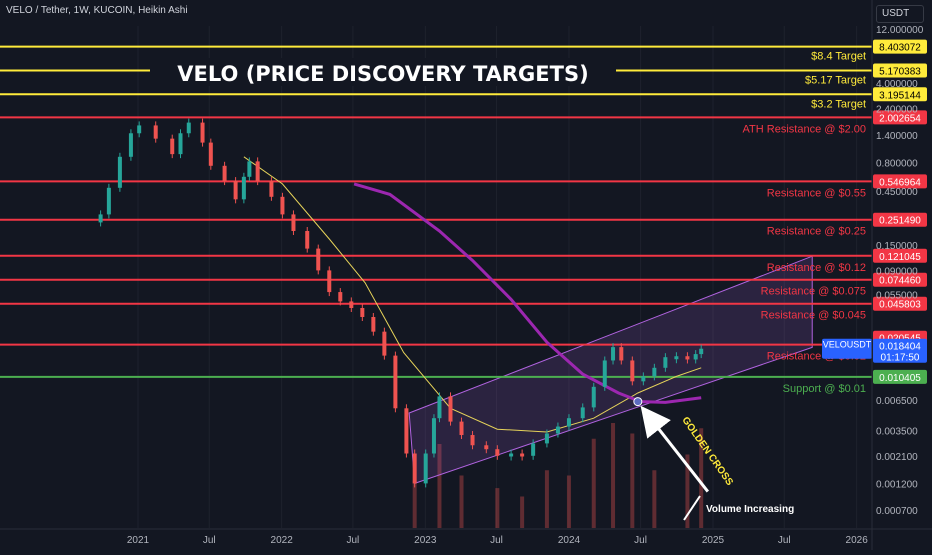 The image size is (932, 555). I want to click on x-tick-label: 2022, so click(282, 540).